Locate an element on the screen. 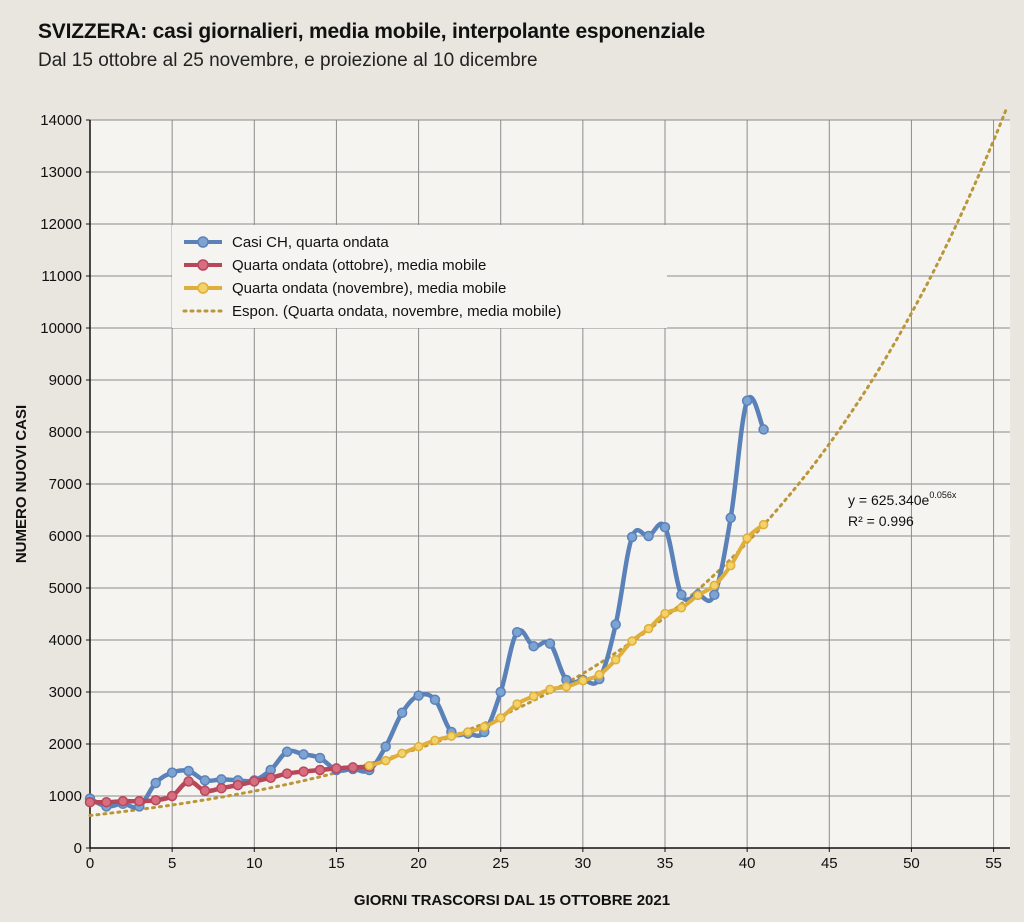  legend-label: Quarta ondata (novembre), media mobile is located at coordinates (369, 288).